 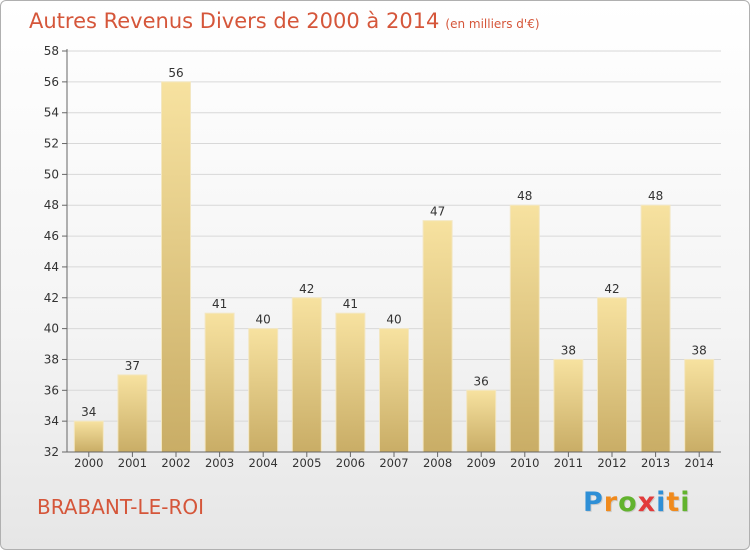 What do you see at coordinates (628, 502) in the screenshot?
I see `logo-letter: o` at bounding box center [628, 502].